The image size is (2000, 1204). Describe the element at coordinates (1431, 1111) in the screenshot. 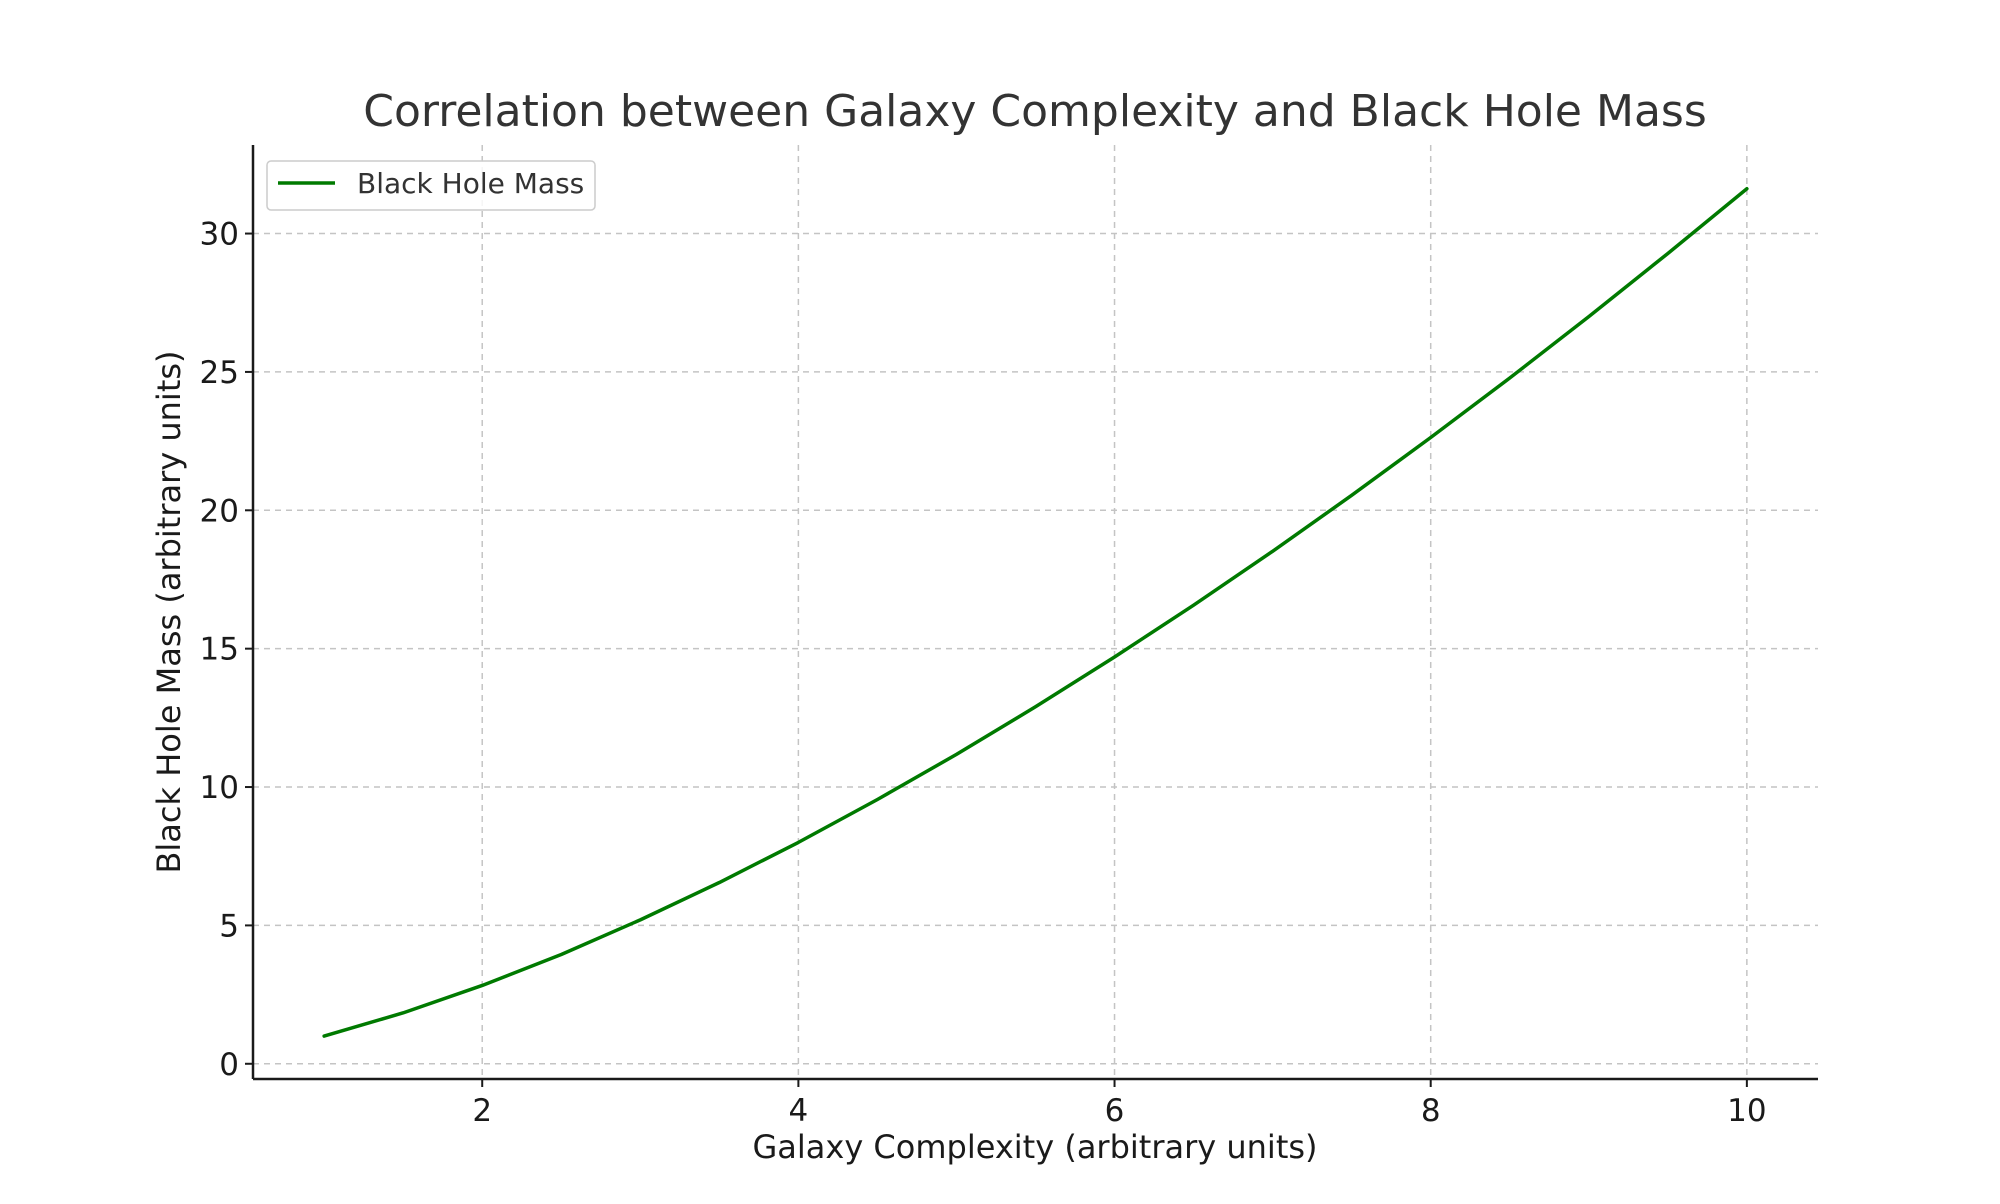

I see `x-tick-label-8: 8` at that location.